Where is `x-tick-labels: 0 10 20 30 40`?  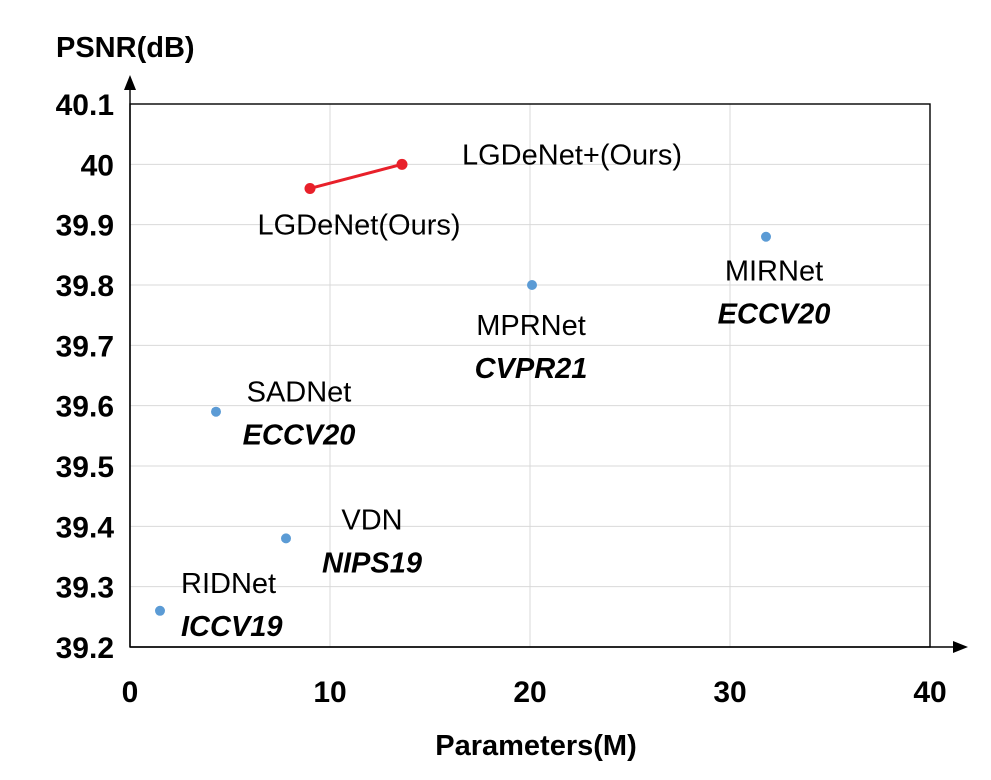 x-tick-labels: 0 10 20 30 40 is located at coordinates (534, 692).